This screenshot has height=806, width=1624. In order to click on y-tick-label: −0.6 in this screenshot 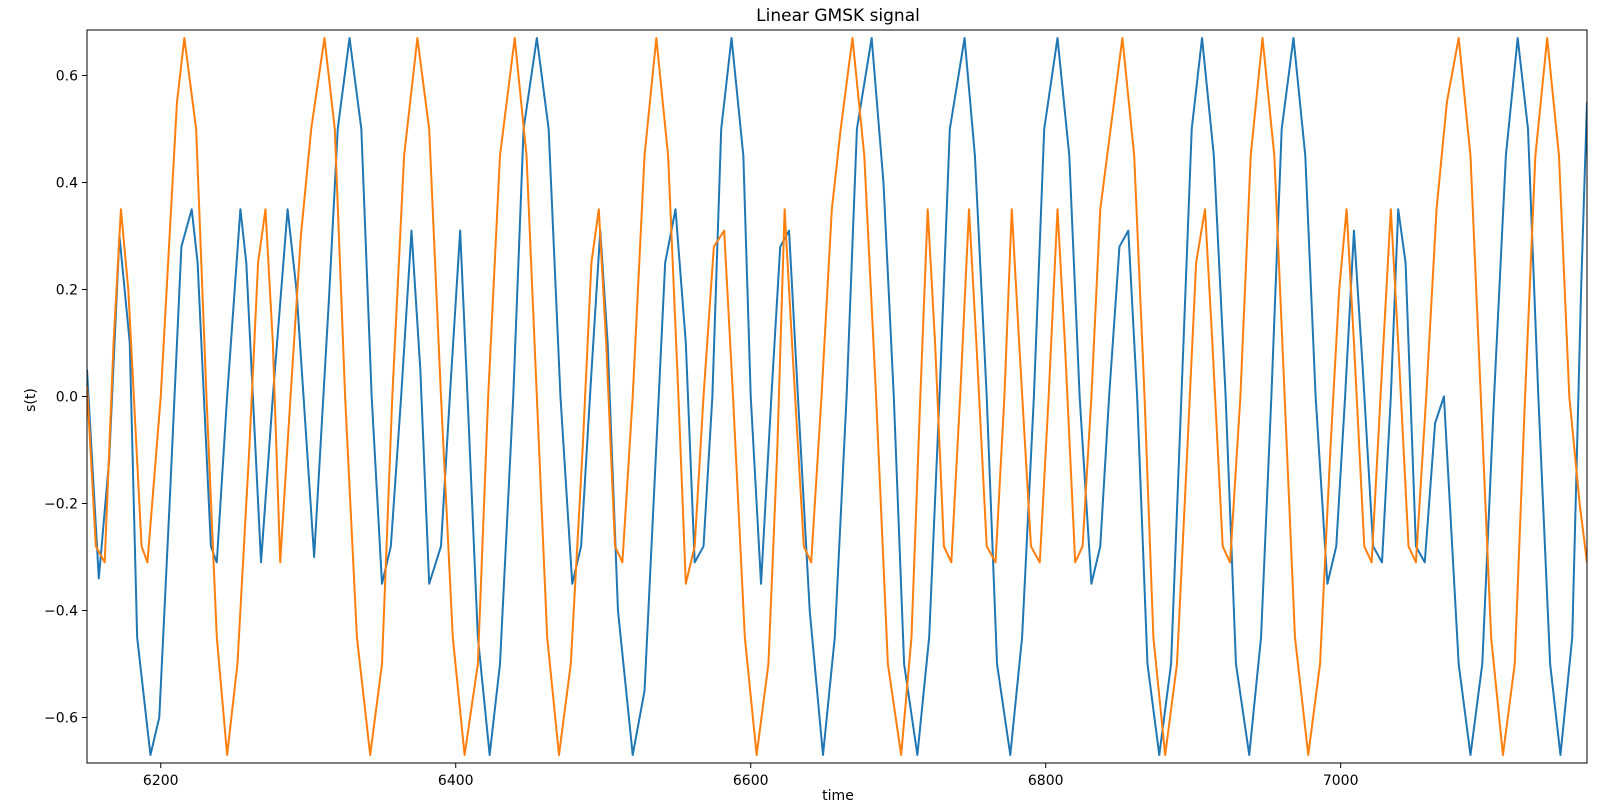, I will do `click(61, 719)`.